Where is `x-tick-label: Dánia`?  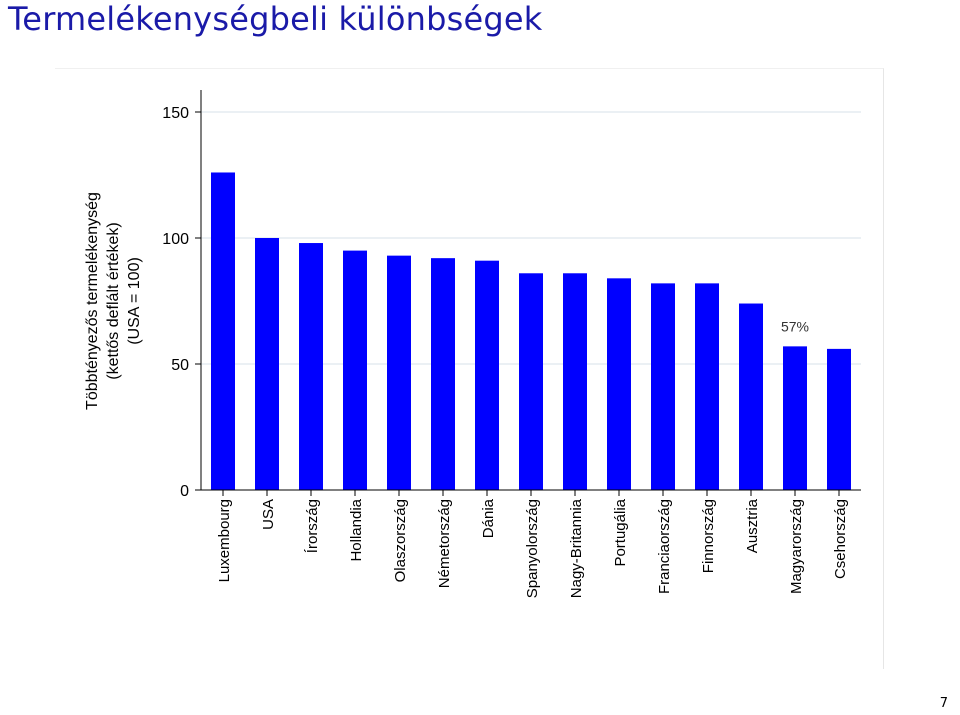 x-tick-label: Dánia is located at coordinates (488, 518).